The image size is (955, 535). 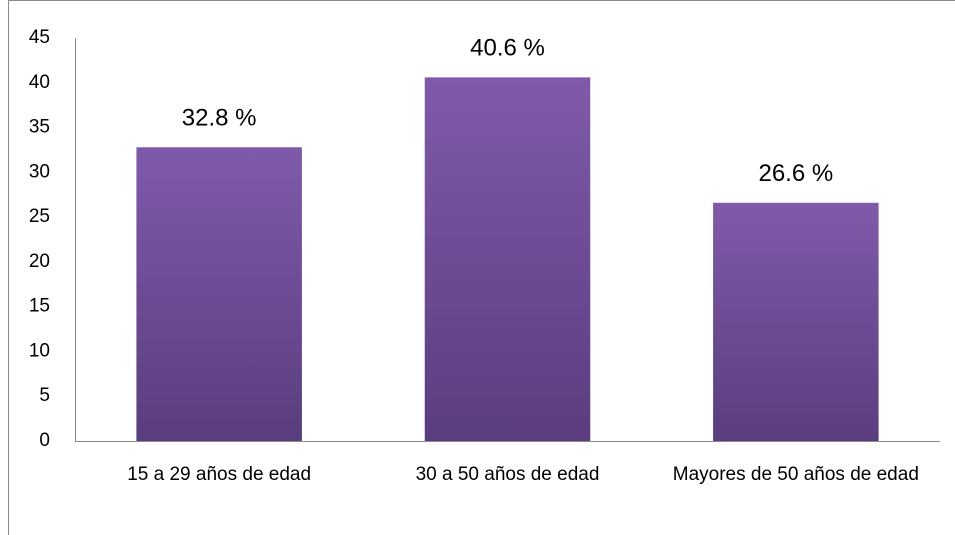 I want to click on x-tick-label: Mayores de 50 años de edad, so click(x=795, y=474).